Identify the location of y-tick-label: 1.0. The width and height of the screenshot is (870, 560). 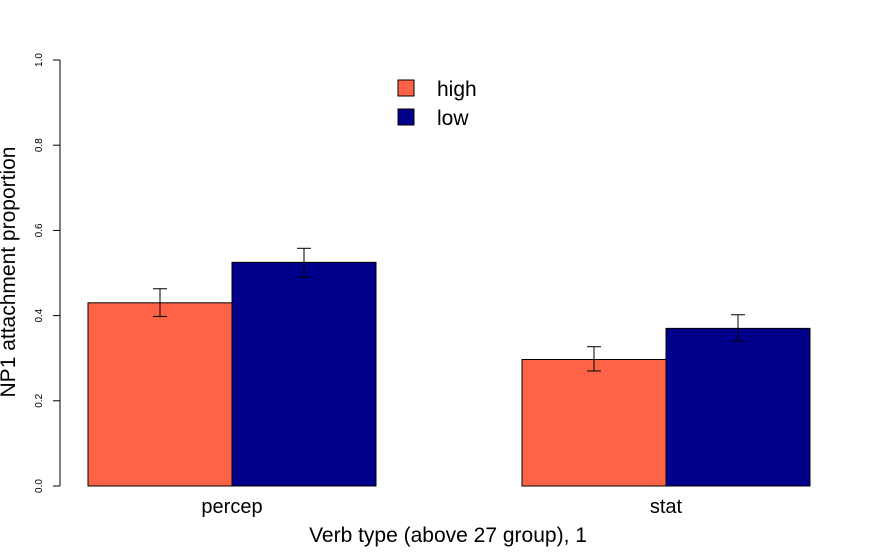
(39, 60).